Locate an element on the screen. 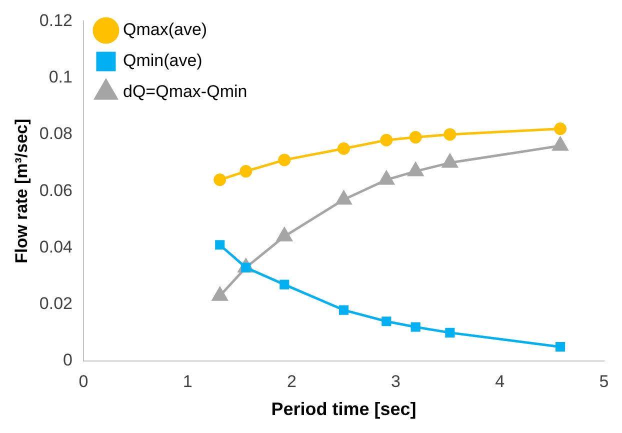 The height and width of the screenshot is (433, 622). x-tick-label: 2 is located at coordinates (291, 381).